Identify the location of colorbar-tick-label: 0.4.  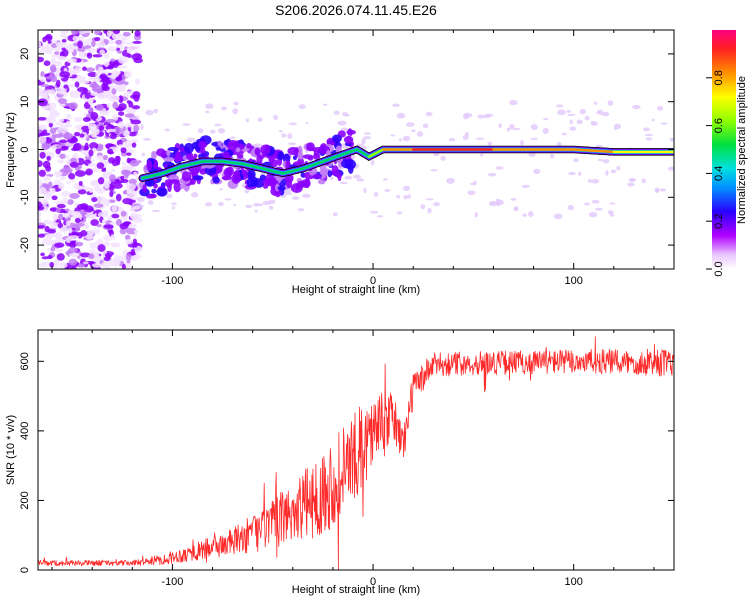
(719, 173).